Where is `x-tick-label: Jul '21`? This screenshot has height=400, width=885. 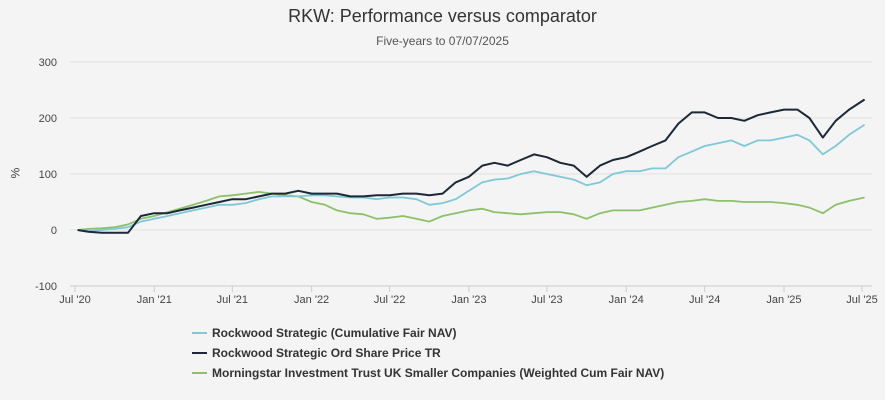 x-tick-label: Jul '21 is located at coordinates (232, 300).